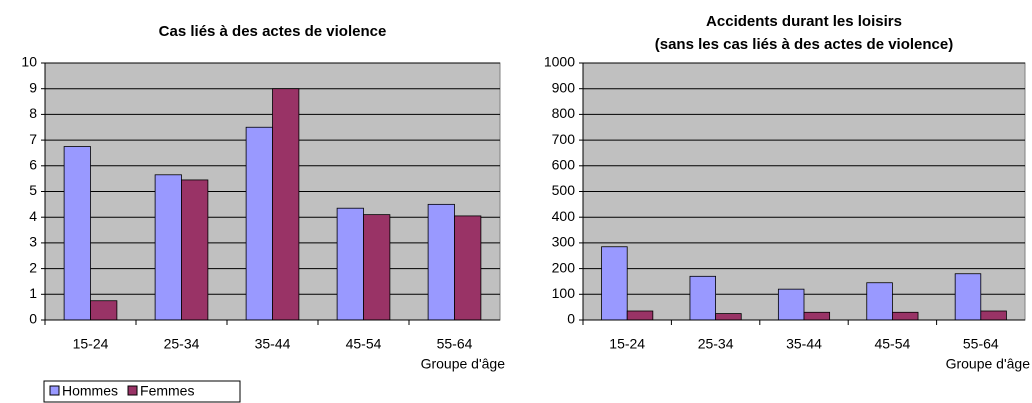 The height and width of the screenshot is (403, 1032). I want to click on y-tick-label: 4, so click(33, 216).